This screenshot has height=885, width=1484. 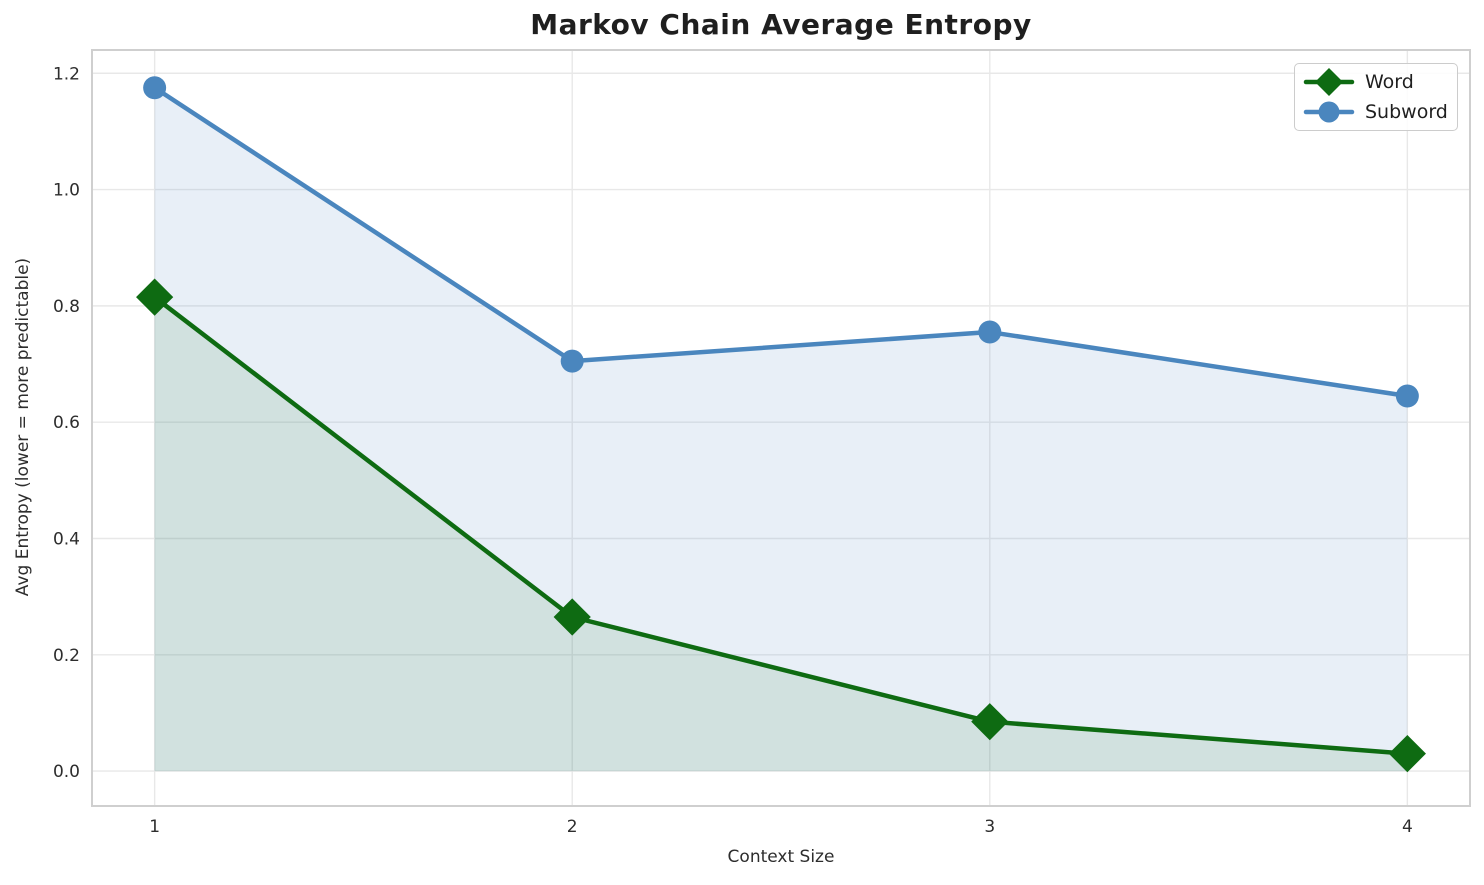 I want to click on x-tick-label: 2, so click(x=572, y=827).